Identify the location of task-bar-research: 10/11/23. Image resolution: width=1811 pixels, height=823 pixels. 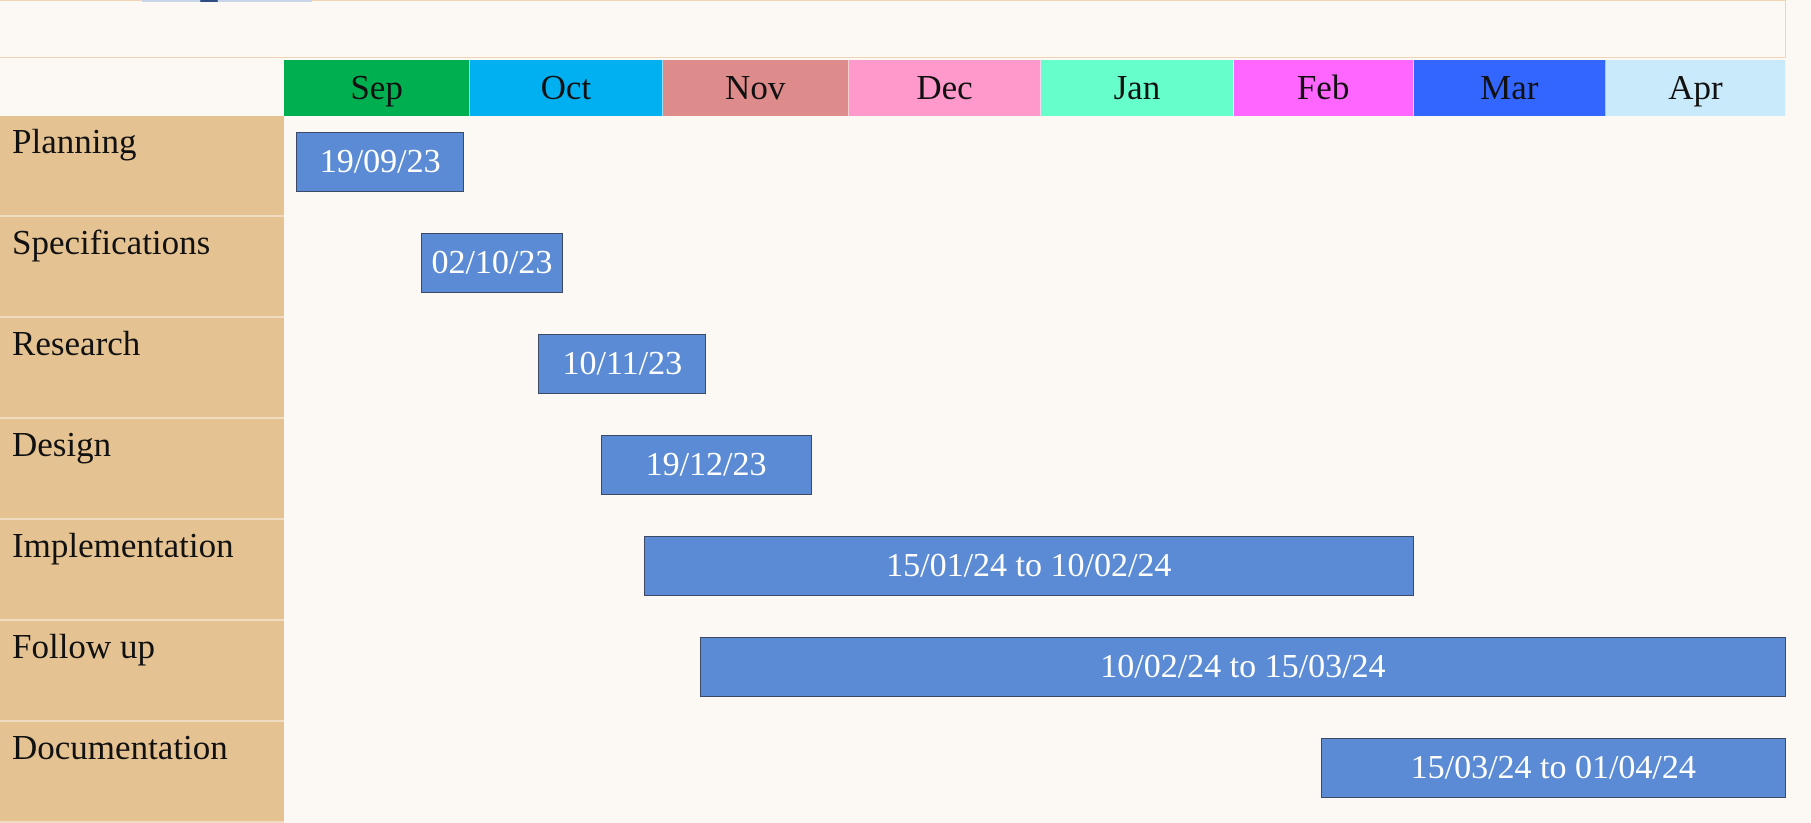
(622, 364).